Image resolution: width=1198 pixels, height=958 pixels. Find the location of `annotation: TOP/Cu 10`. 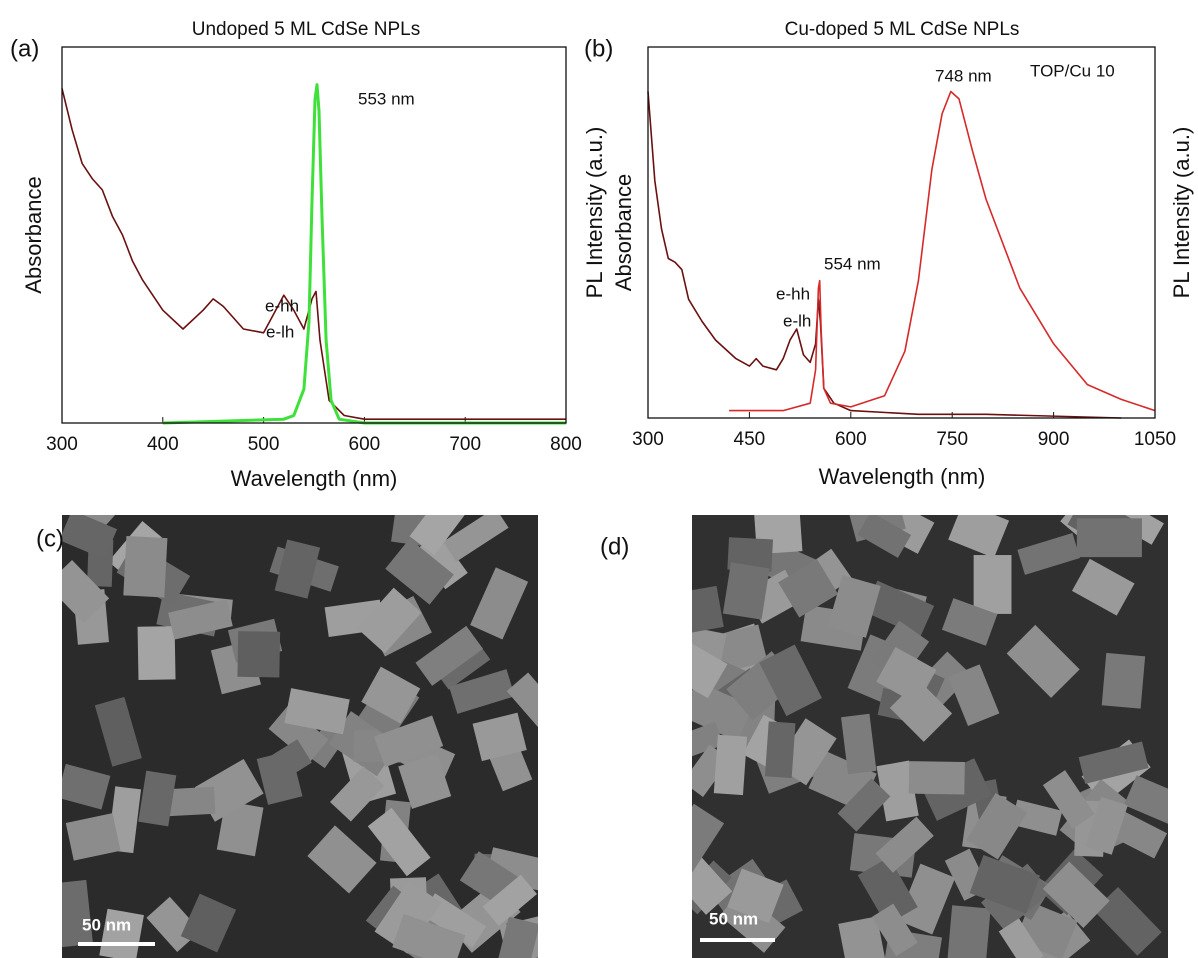

annotation: TOP/Cu 10 is located at coordinates (1072, 70).